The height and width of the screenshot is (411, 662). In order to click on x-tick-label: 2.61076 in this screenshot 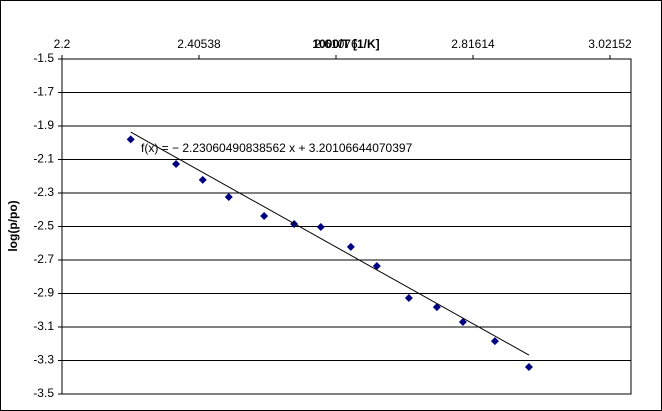, I will do `click(336, 44)`.